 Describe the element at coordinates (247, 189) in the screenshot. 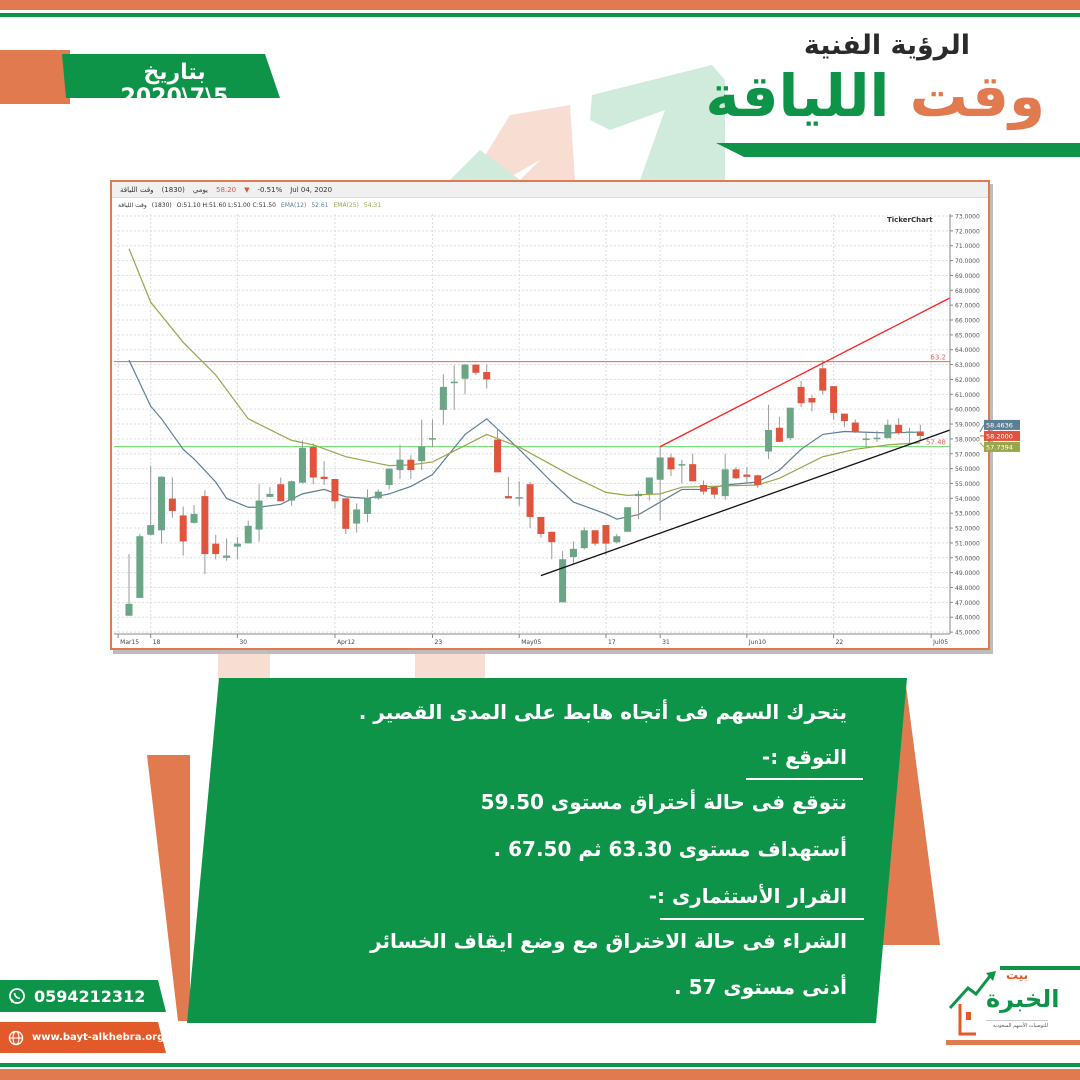

I see `triangle-down-icon: ▼` at that location.